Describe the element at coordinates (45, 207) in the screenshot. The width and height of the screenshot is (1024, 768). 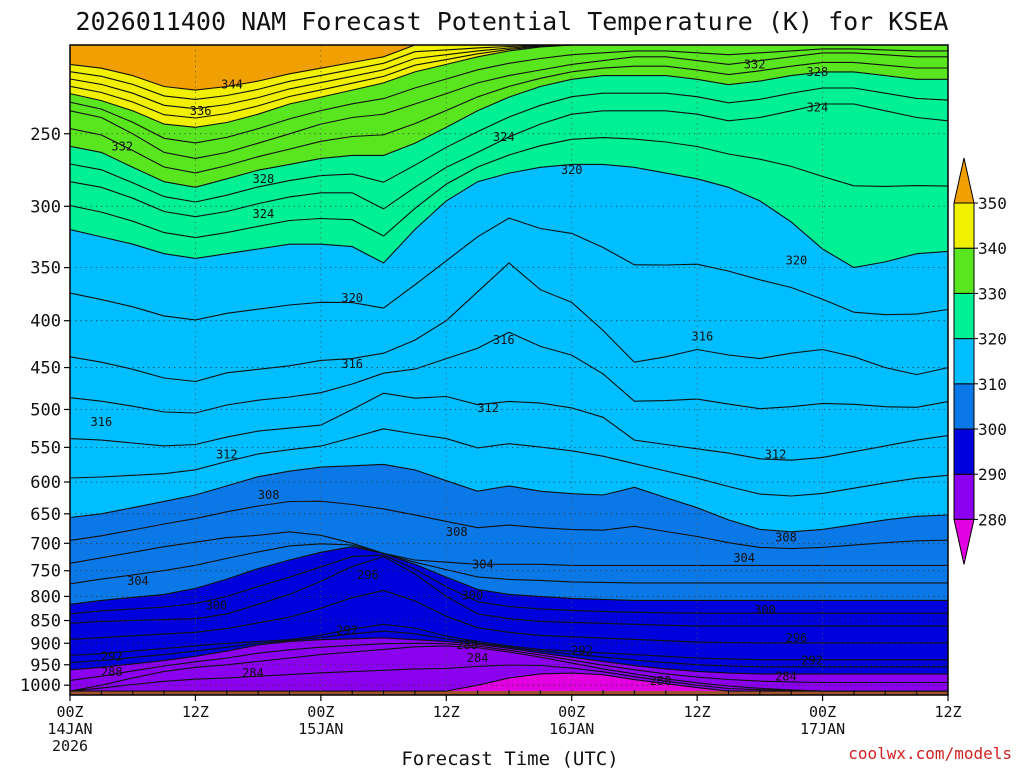
I see `y-tick-label-300: 300` at that location.